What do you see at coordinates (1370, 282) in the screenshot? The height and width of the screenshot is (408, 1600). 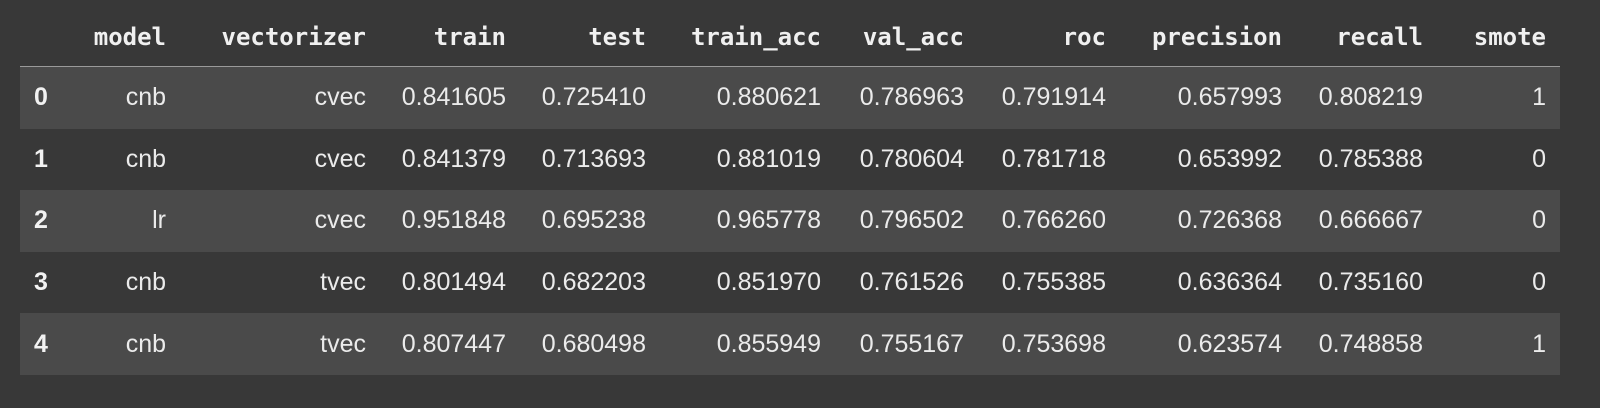 I see `cell-recall: 0.735160` at bounding box center [1370, 282].